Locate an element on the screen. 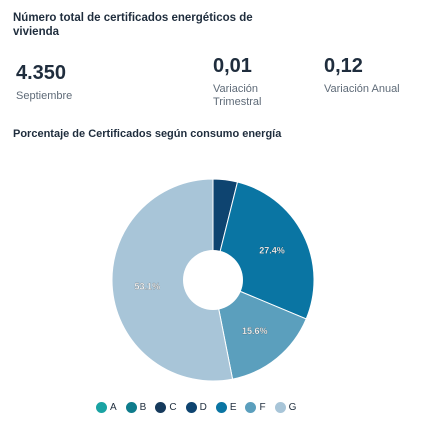 The width and height of the screenshot is (437, 440). stat-annual: 0,12 Variación Anual is located at coordinates (369, 75).